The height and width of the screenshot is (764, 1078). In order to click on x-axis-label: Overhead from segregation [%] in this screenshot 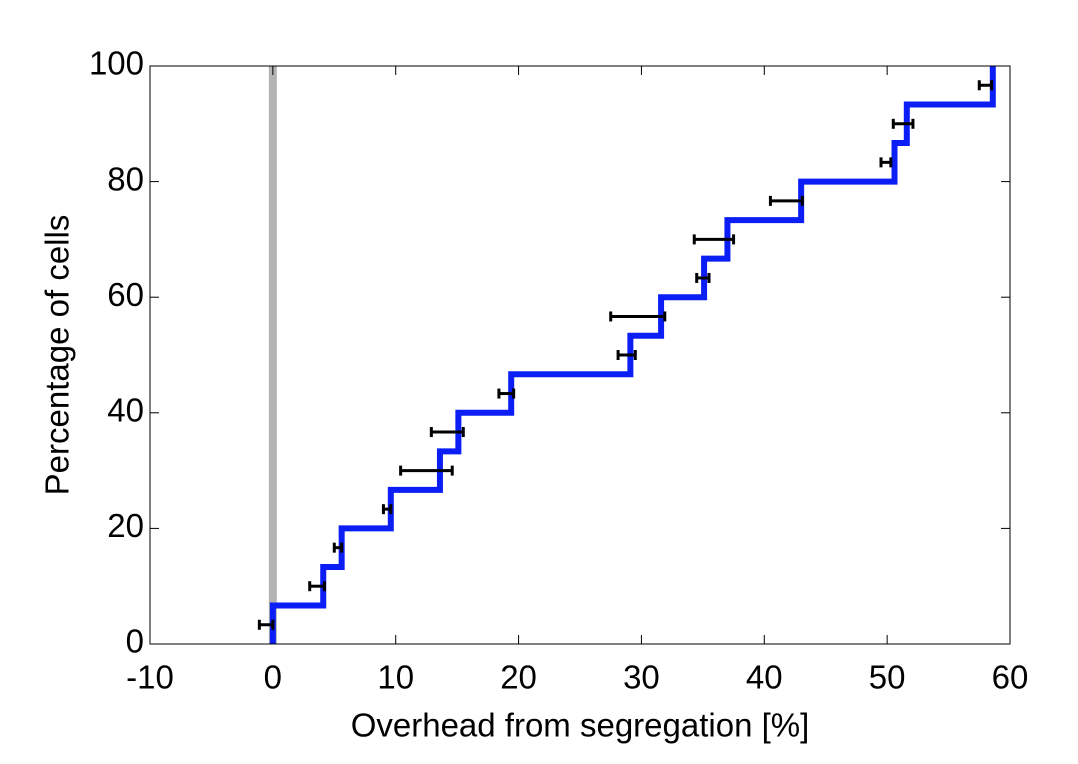, I will do `click(580, 725)`.